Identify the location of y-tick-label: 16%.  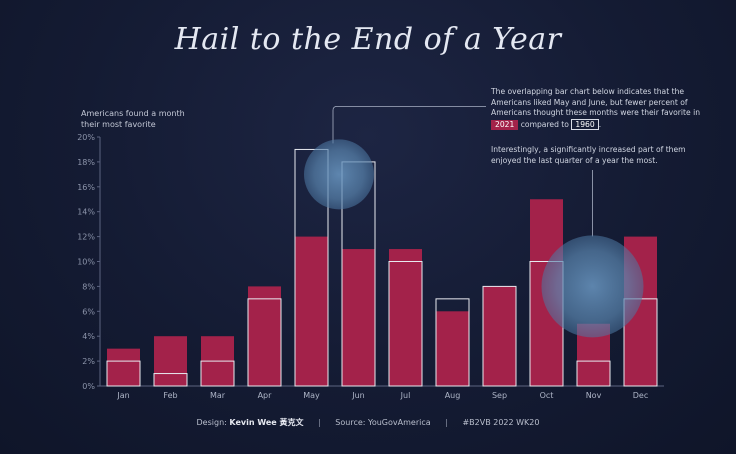
(86, 187).